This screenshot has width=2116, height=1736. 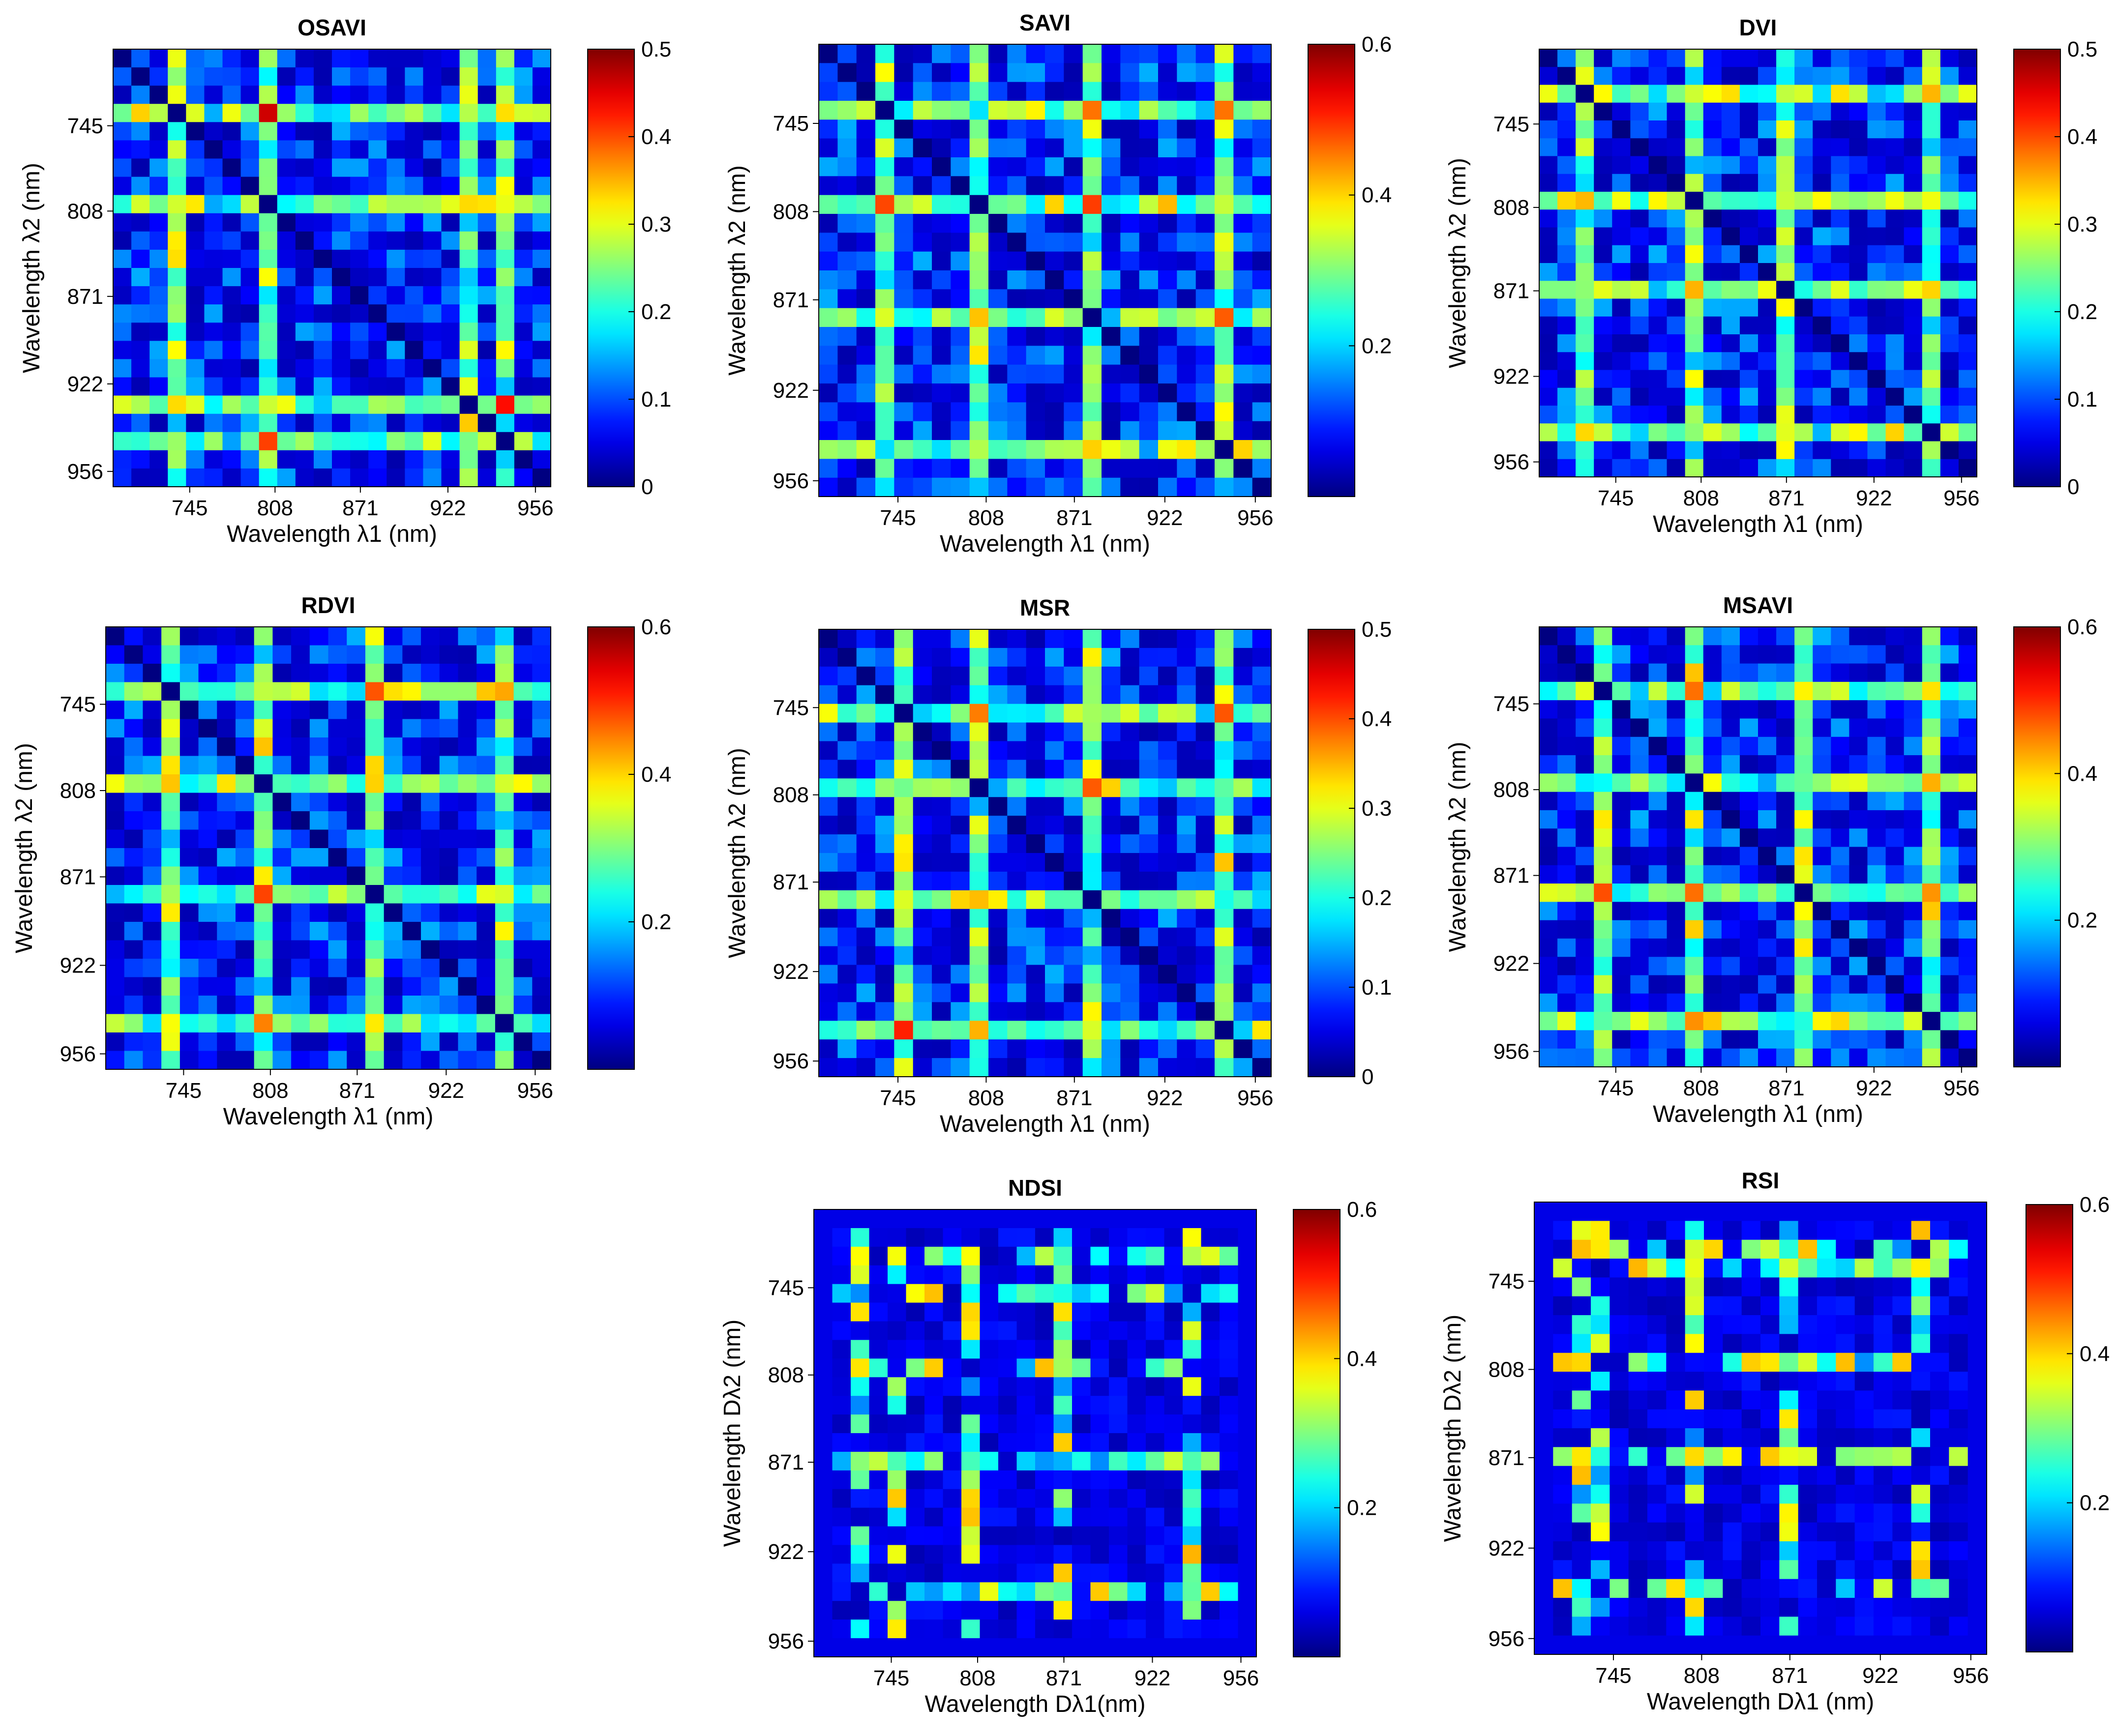 I want to click on y-axis-label: Wavelength λ2 (nm), so click(x=32, y=268).